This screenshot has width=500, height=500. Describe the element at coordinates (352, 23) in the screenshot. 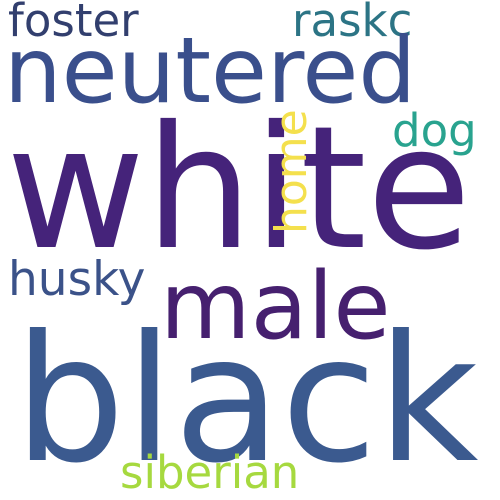

I see `word-raskc: raskc` at that location.